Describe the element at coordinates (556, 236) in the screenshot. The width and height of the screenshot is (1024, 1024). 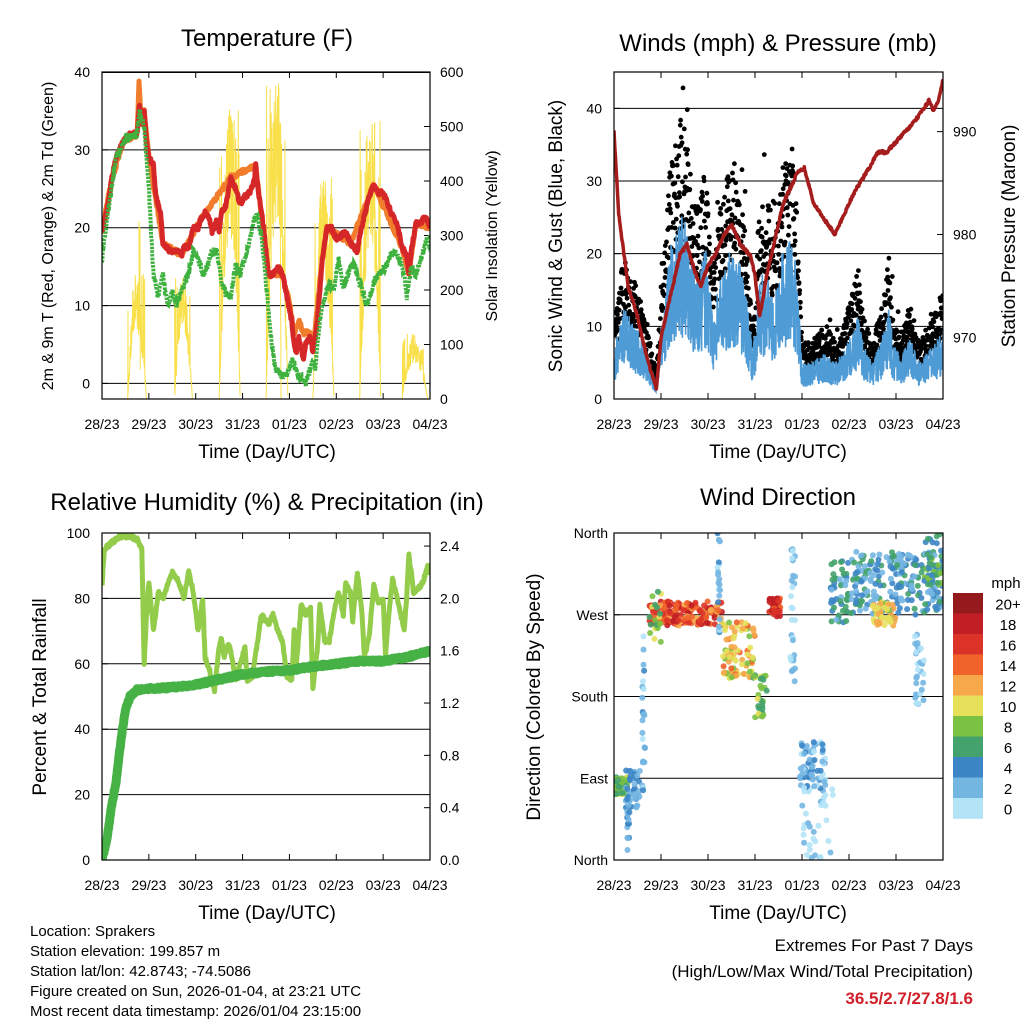
I see `winds-y-axis-label: Sonic Wind & Gust (Blue, Black)` at that location.